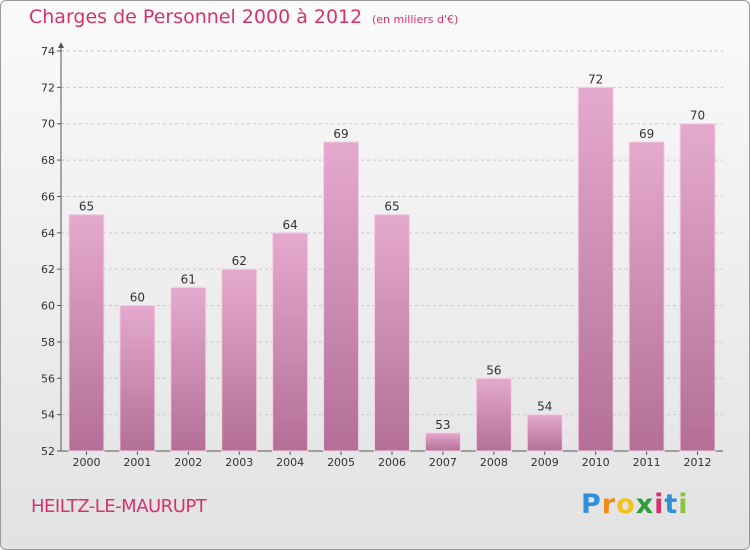 The height and width of the screenshot is (550, 750). Describe the element at coordinates (290, 462) in the screenshot. I see `xtick-label-2004: 2004` at that location.